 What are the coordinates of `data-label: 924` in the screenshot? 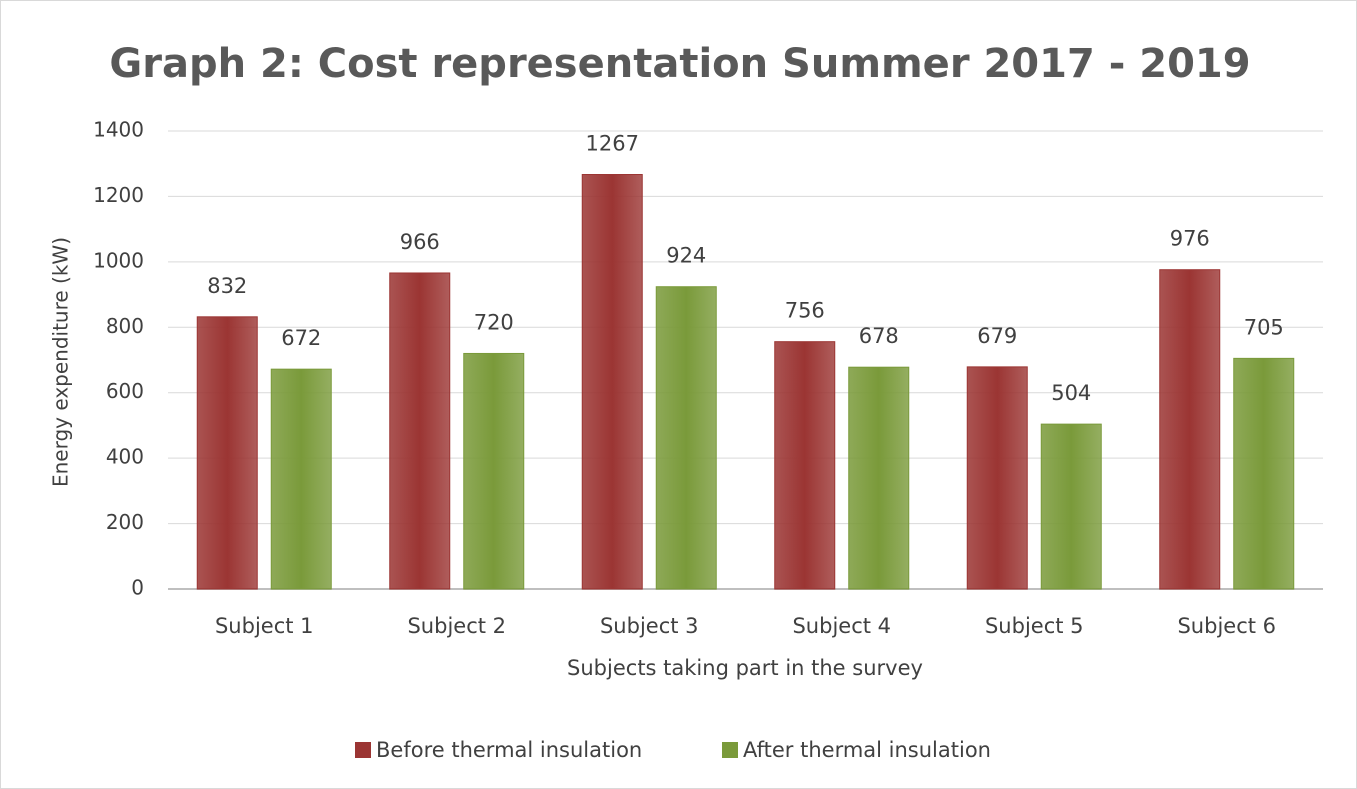 It's located at (686, 256).